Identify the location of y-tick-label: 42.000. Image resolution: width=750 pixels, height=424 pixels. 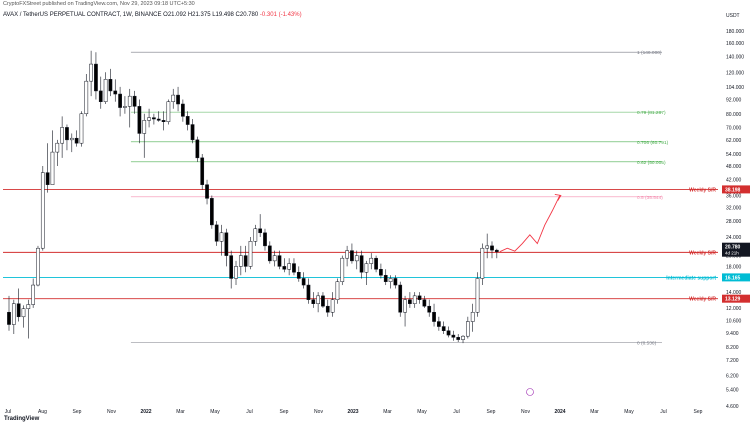
(734, 181).